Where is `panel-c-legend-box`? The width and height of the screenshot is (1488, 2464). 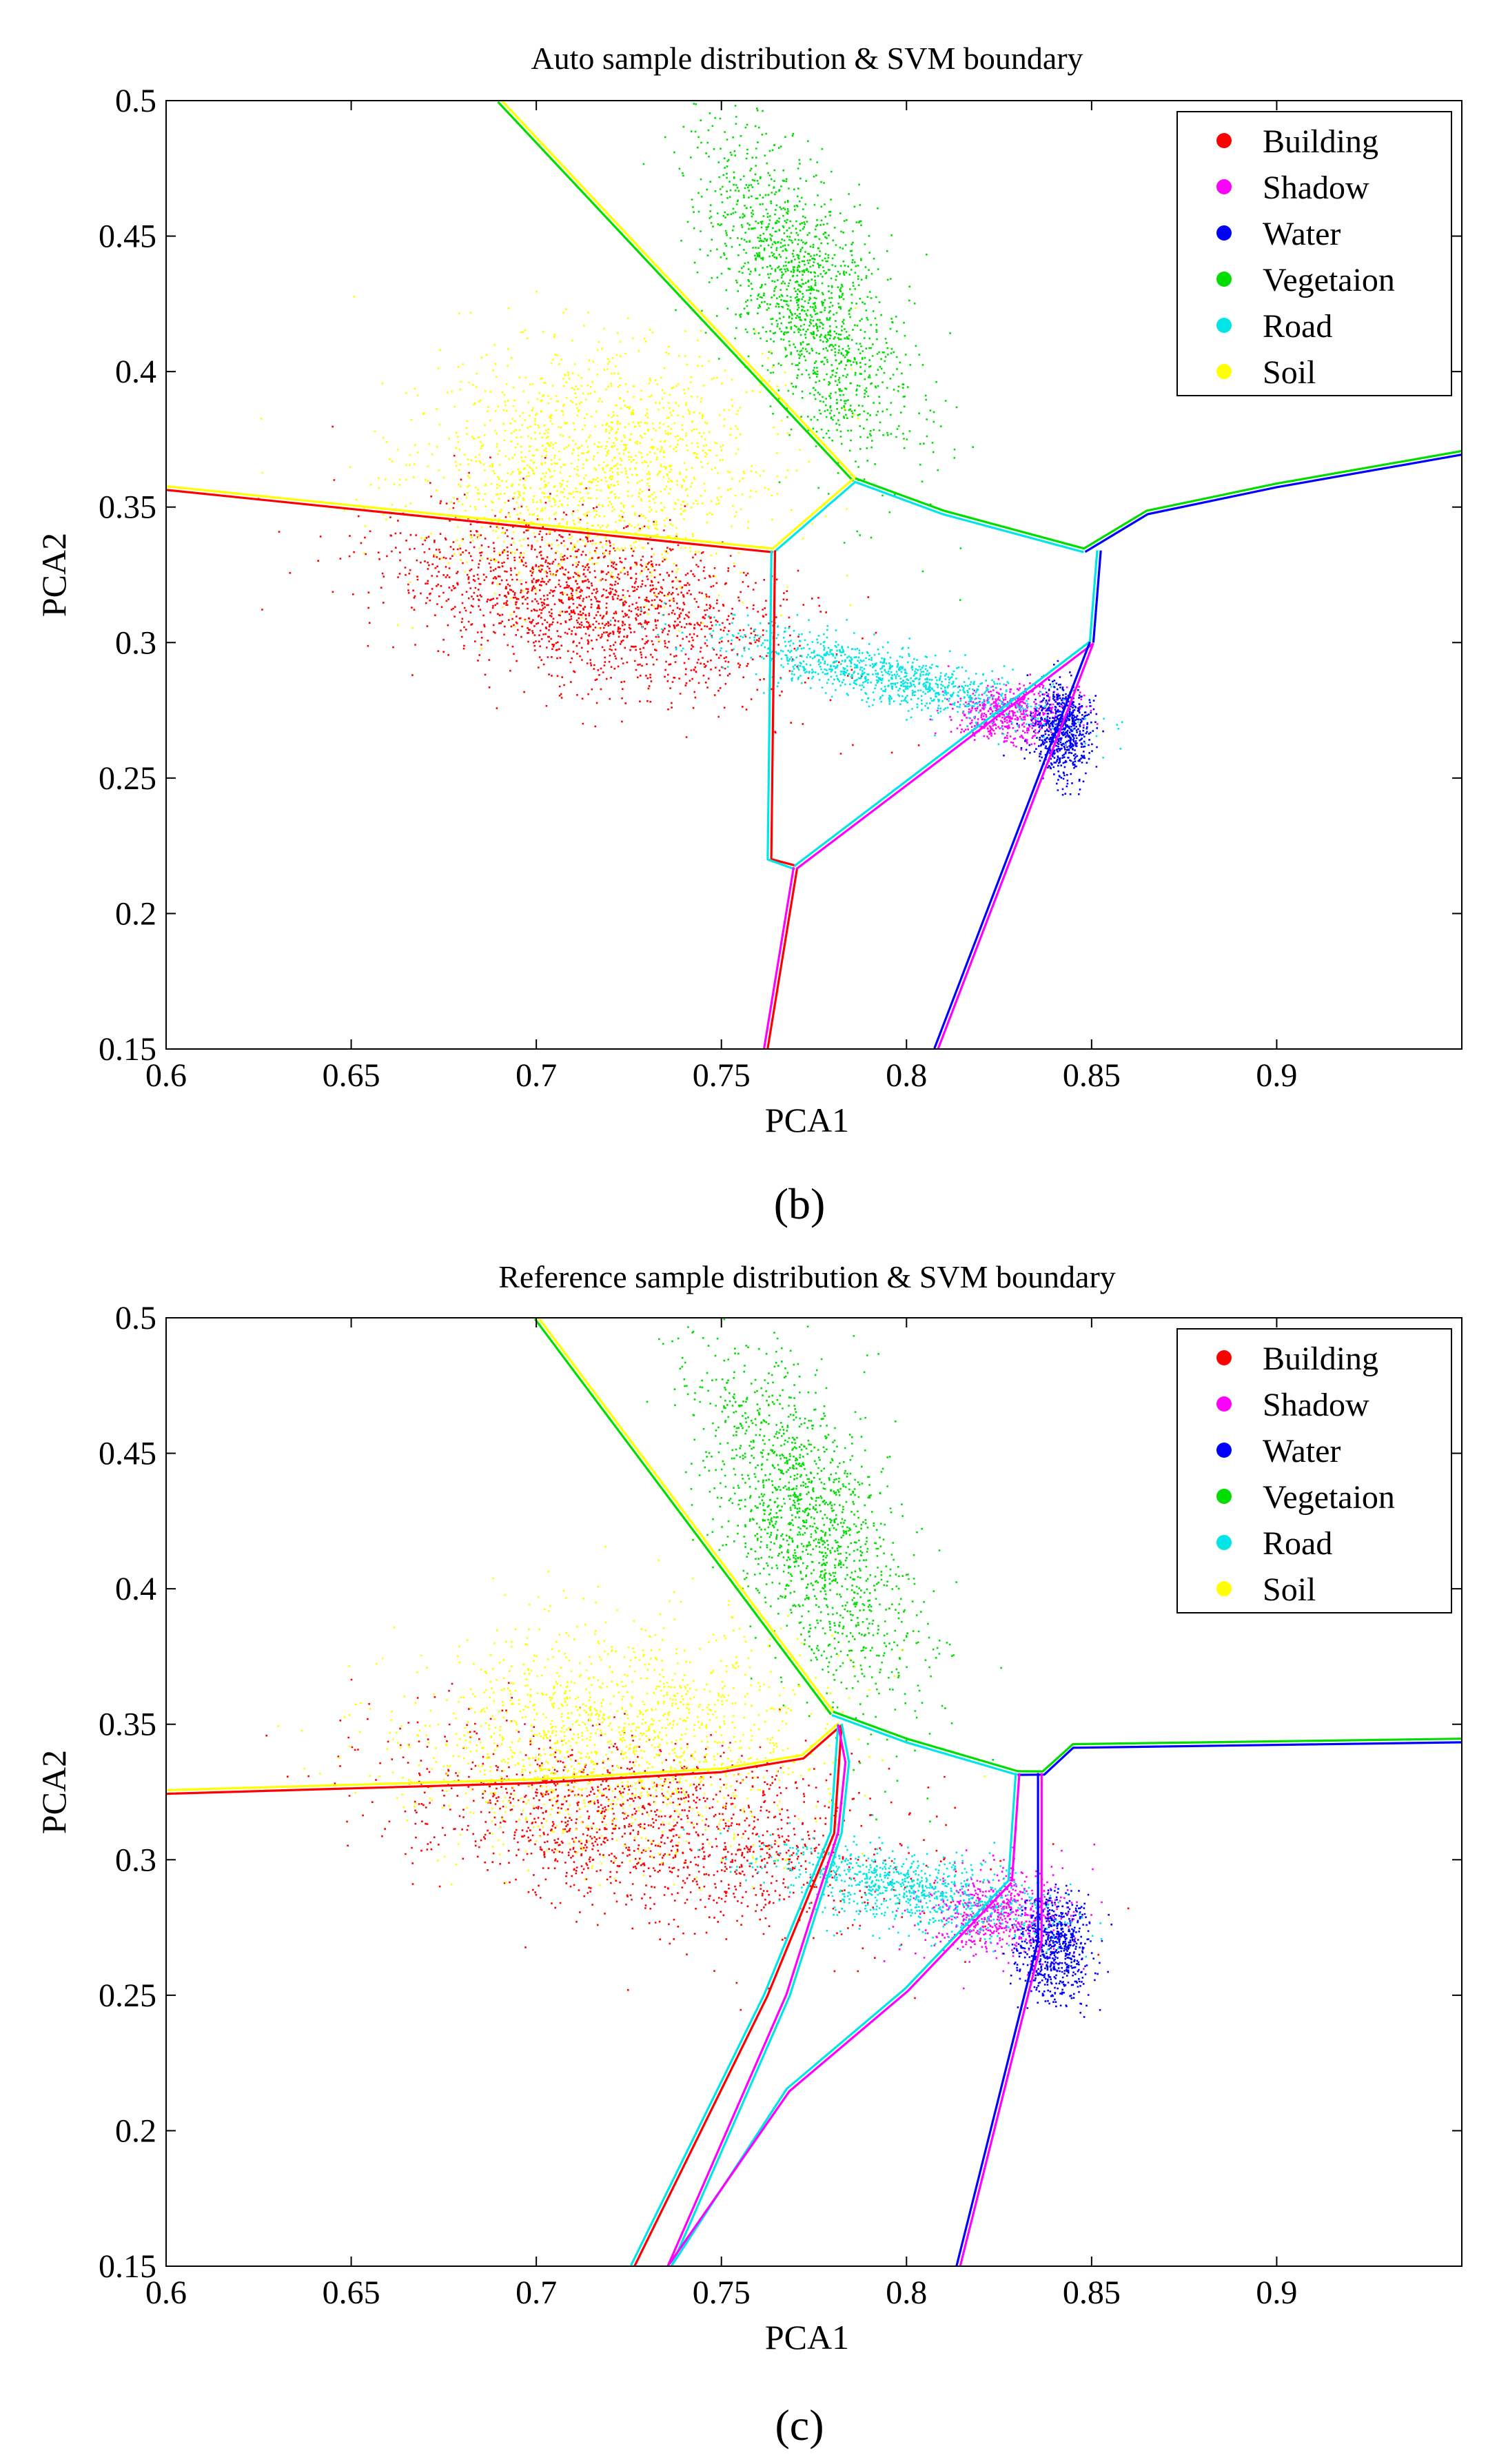
panel-c-legend-box is located at coordinates (1314, 1470).